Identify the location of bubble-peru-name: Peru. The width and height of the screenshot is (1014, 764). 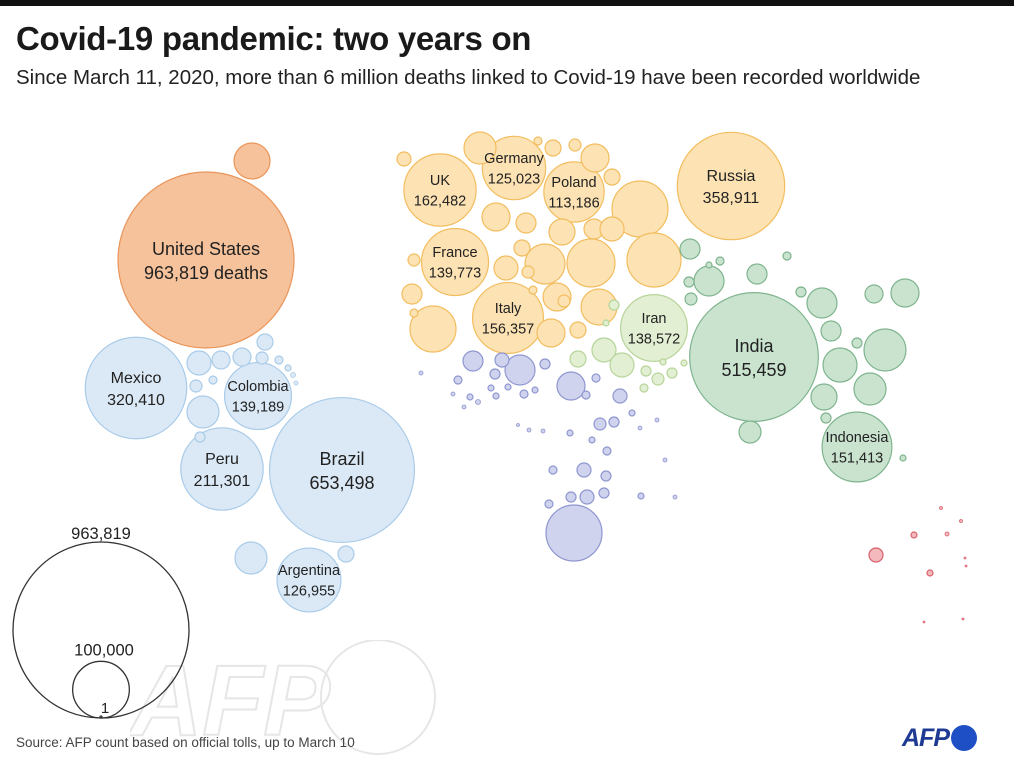
(222, 459).